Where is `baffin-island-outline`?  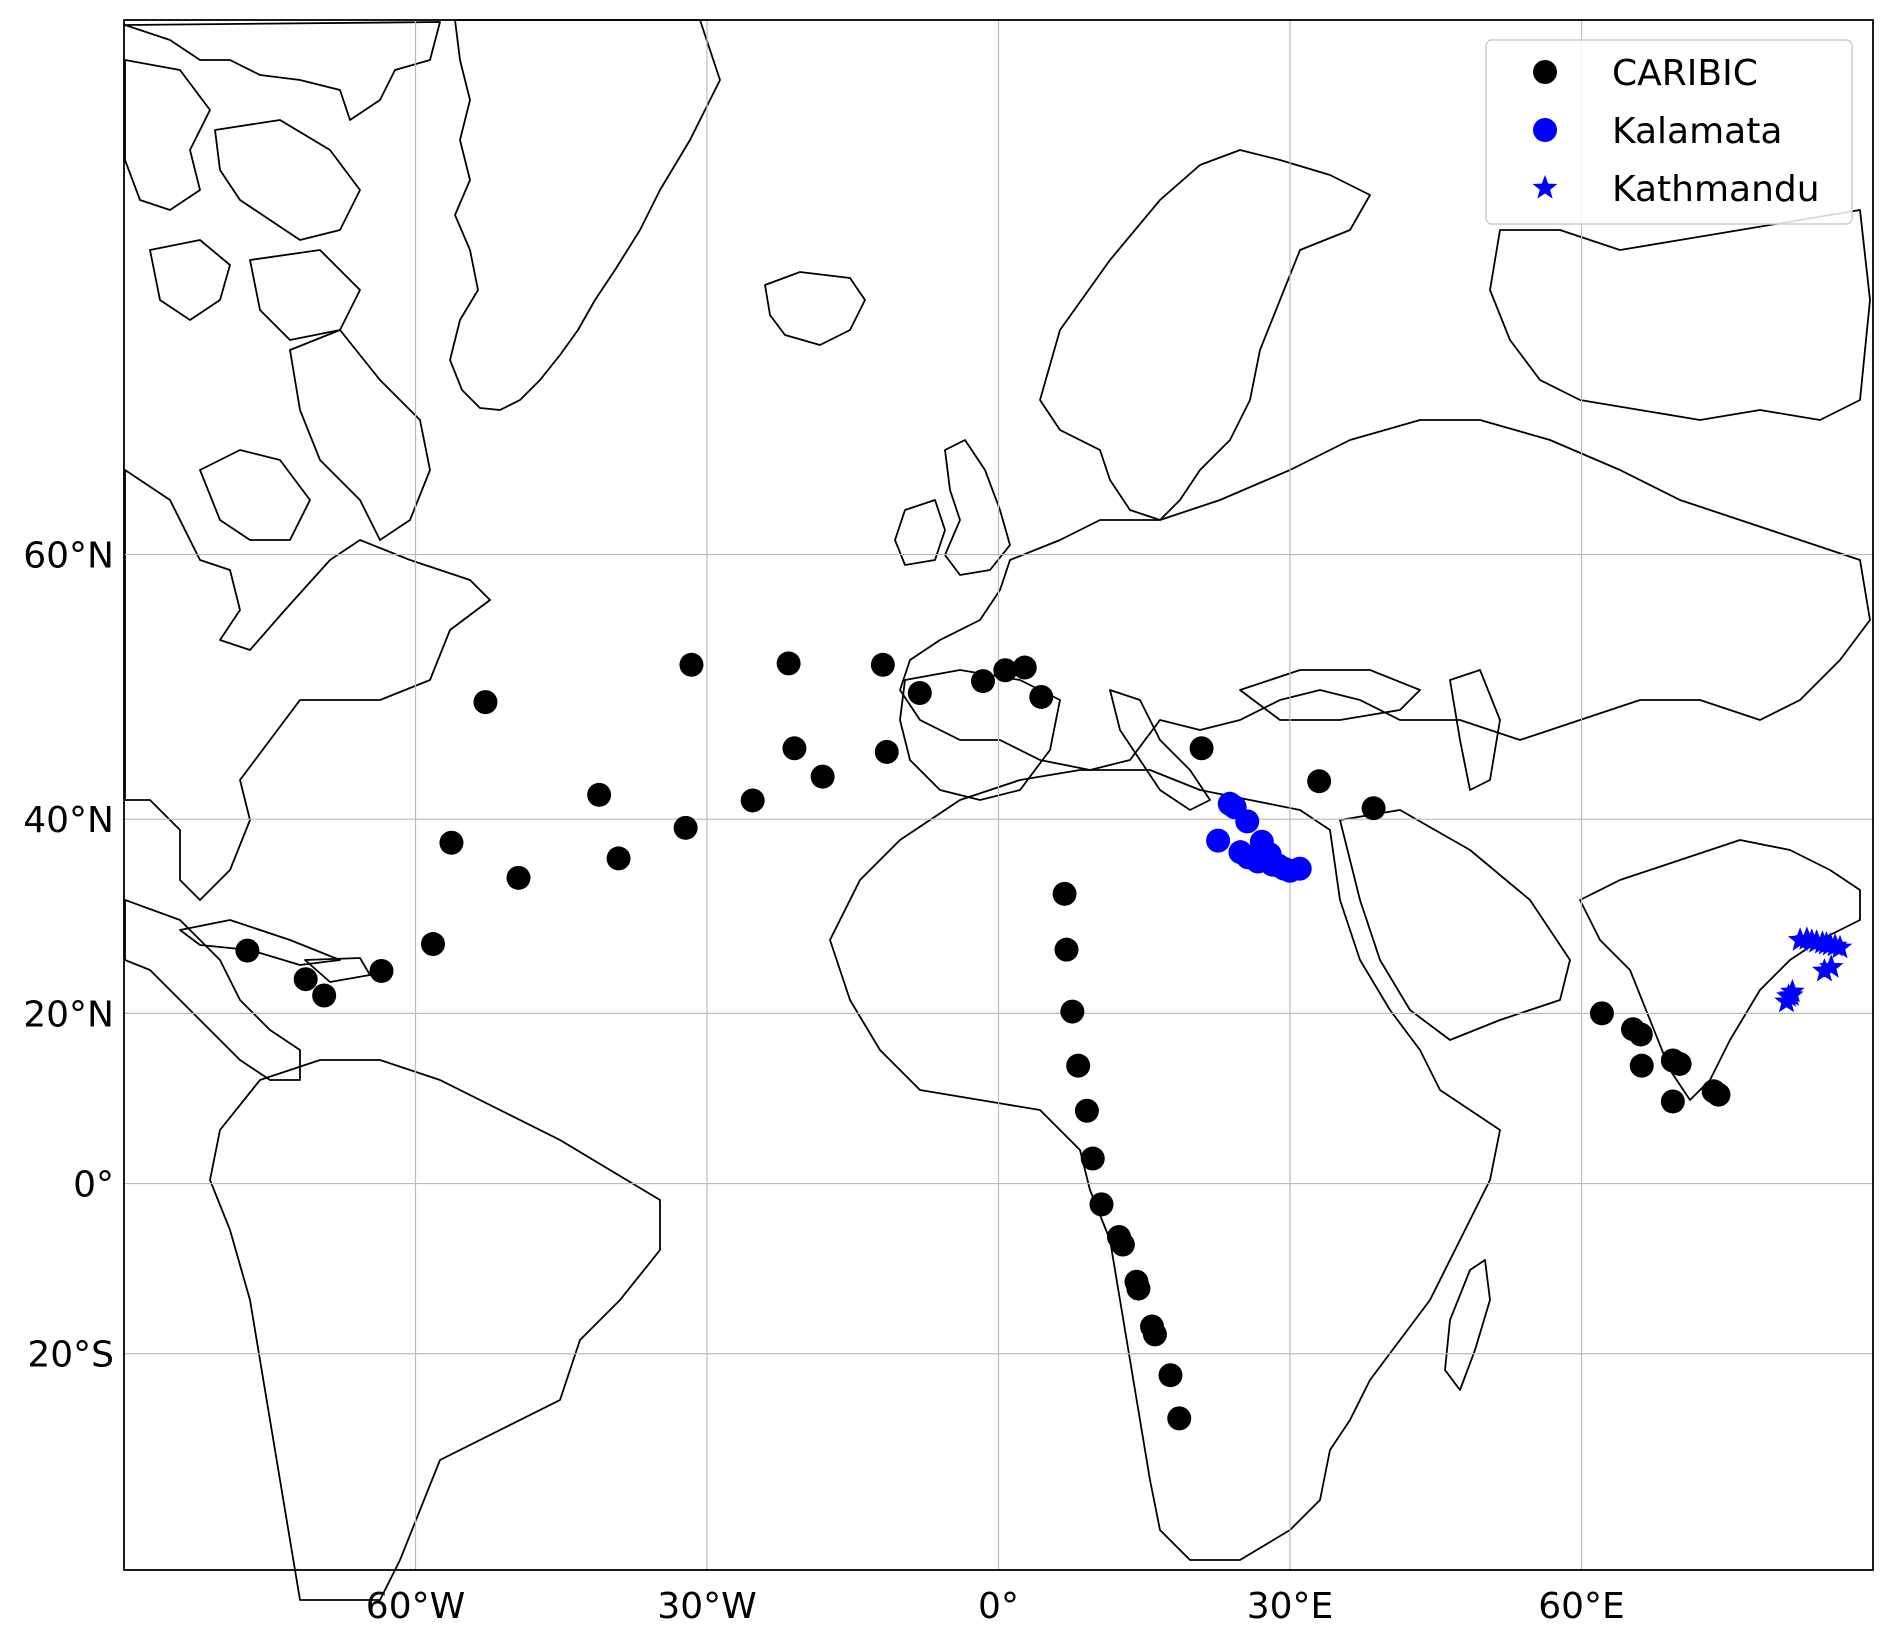
baffin-island-outline is located at coordinates (360, 435).